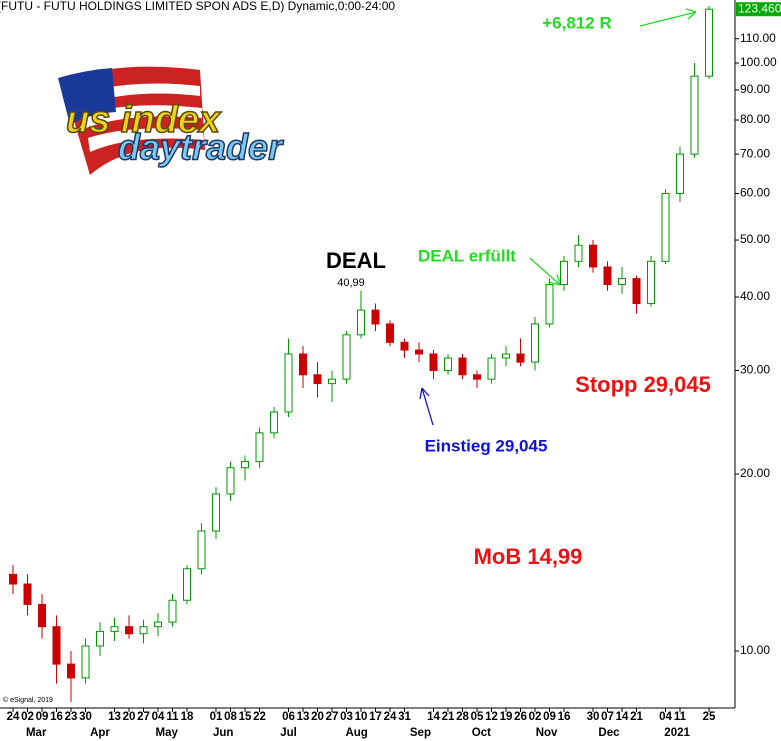  What do you see at coordinates (351, 283) in the screenshot?
I see `annotation: 40,99` at bounding box center [351, 283].